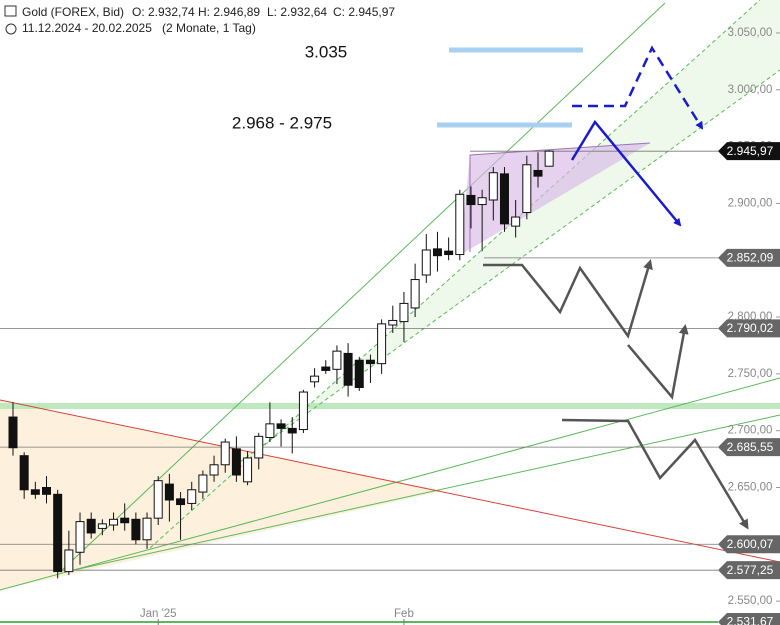  Describe the element at coordinates (11, 29) in the screenshot. I see `clock-icon` at that location.